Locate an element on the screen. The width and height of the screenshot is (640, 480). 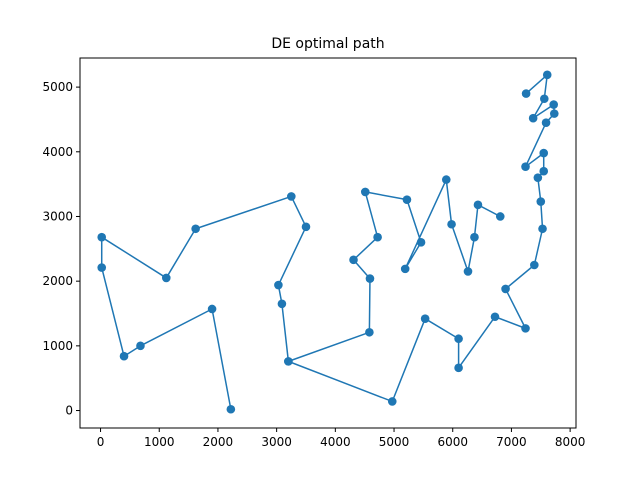
y-tick-label: 4000 is located at coordinates (57, 152).